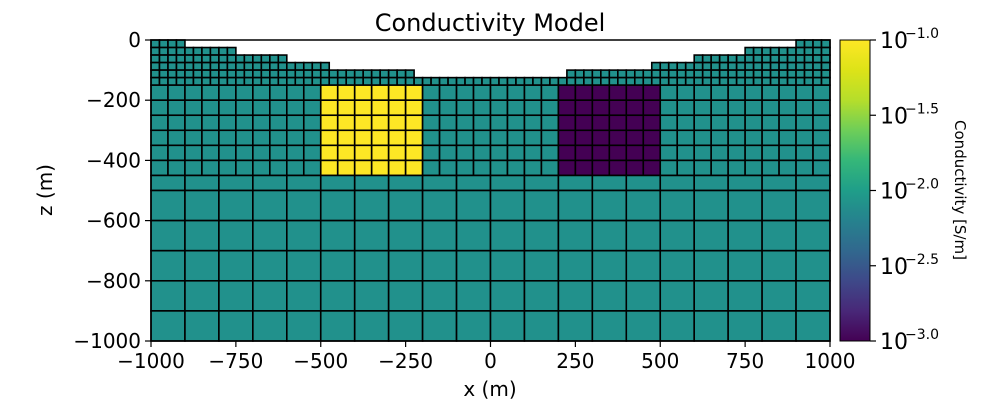 The width and height of the screenshot is (1000, 400). What do you see at coordinates (405, 361) in the screenshot?
I see `x-tick-label: −250` at bounding box center [405, 361].